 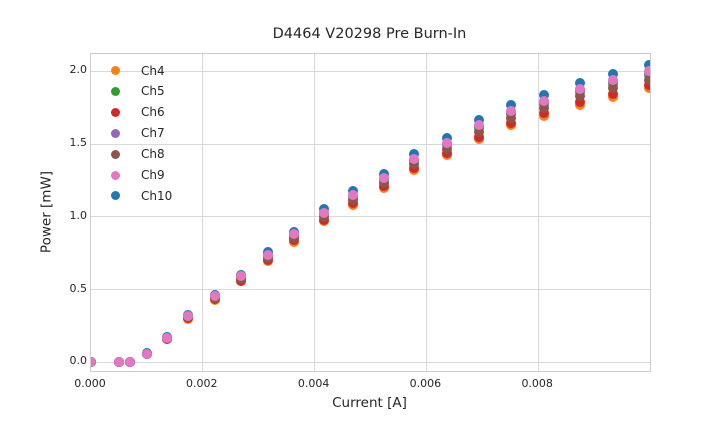 I want to click on legend-label: Ch4, so click(x=153, y=70).